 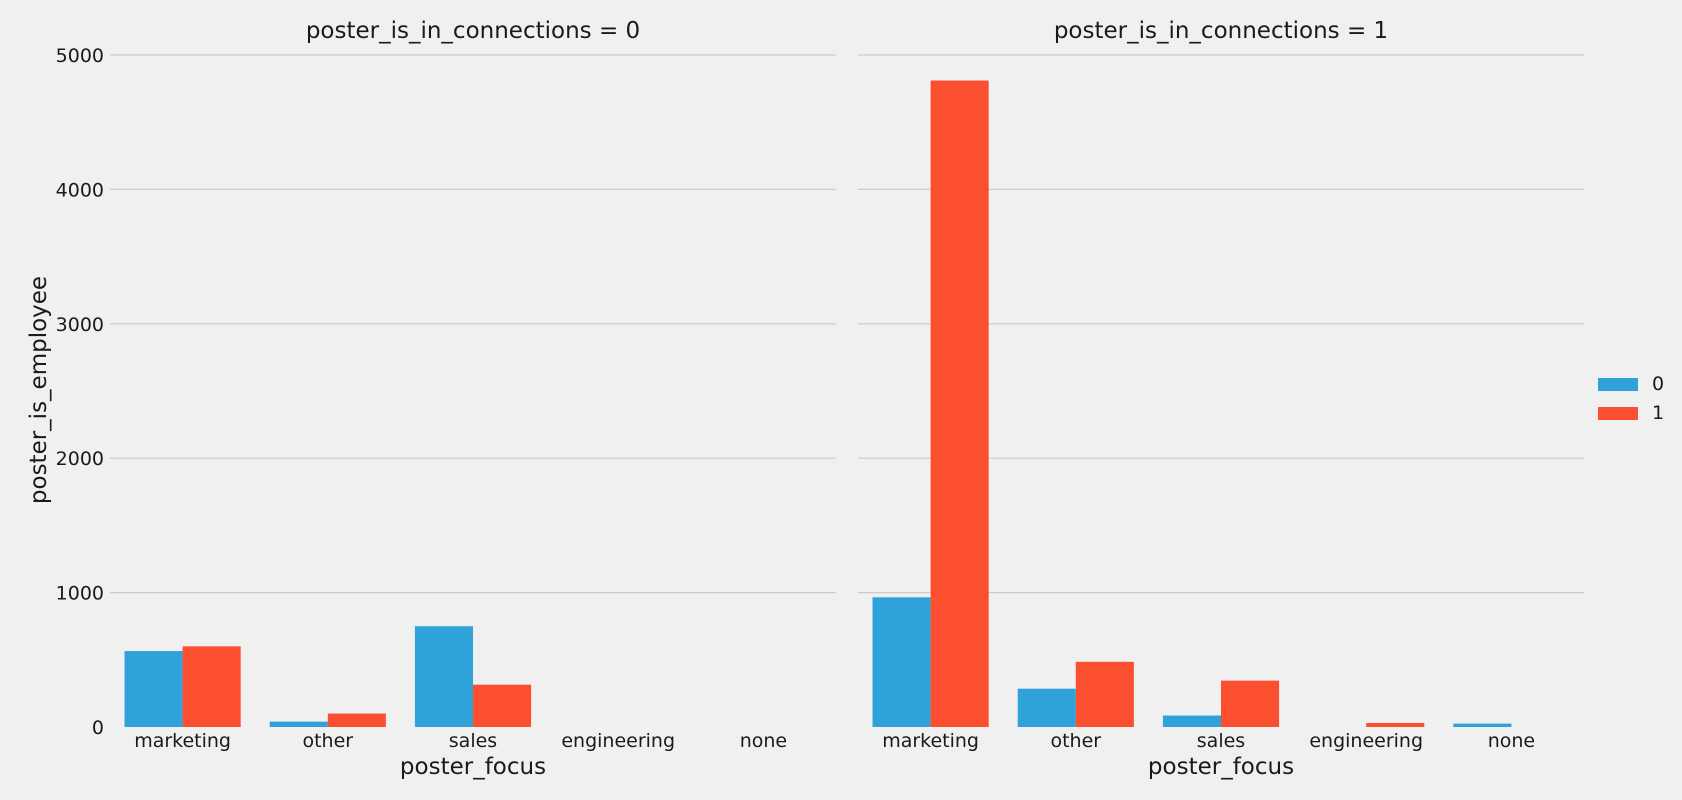 I want to click on y-tick-label: 2000, so click(x=80, y=459).